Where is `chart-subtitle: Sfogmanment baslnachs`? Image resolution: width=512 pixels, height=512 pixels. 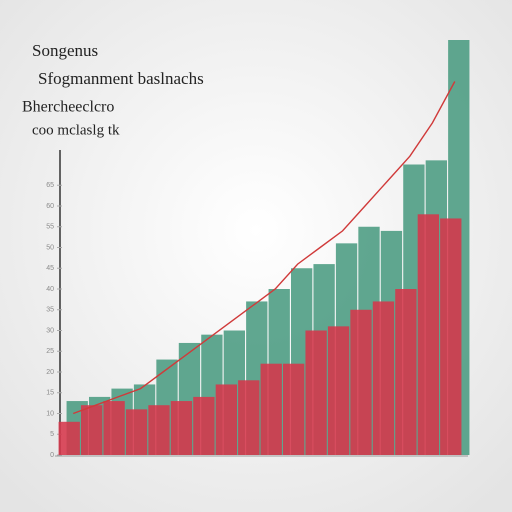
chart-subtitle: Sfogmanment baslnachs is located at coordinates (121, 78).